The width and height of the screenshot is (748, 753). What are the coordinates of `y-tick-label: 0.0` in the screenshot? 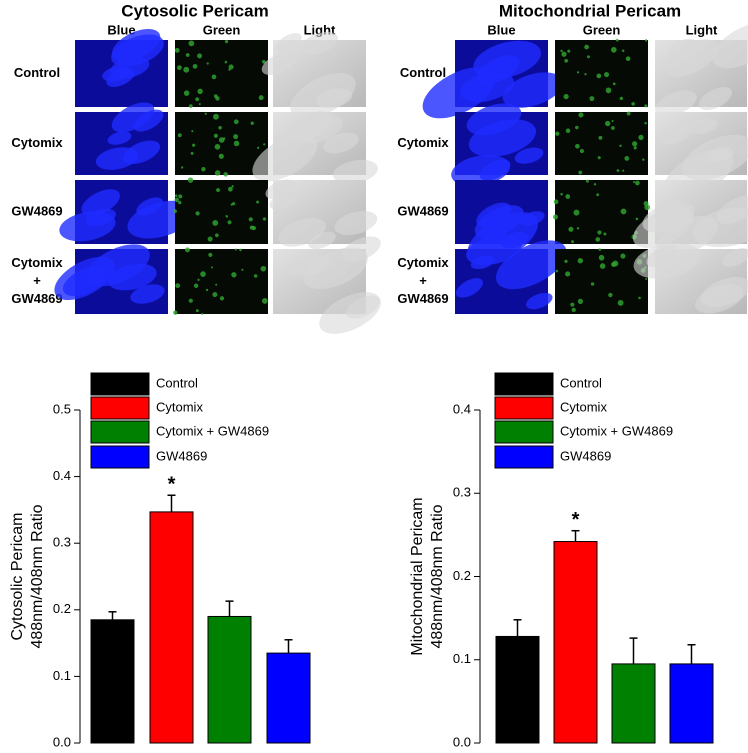 It's located at (462, 741).